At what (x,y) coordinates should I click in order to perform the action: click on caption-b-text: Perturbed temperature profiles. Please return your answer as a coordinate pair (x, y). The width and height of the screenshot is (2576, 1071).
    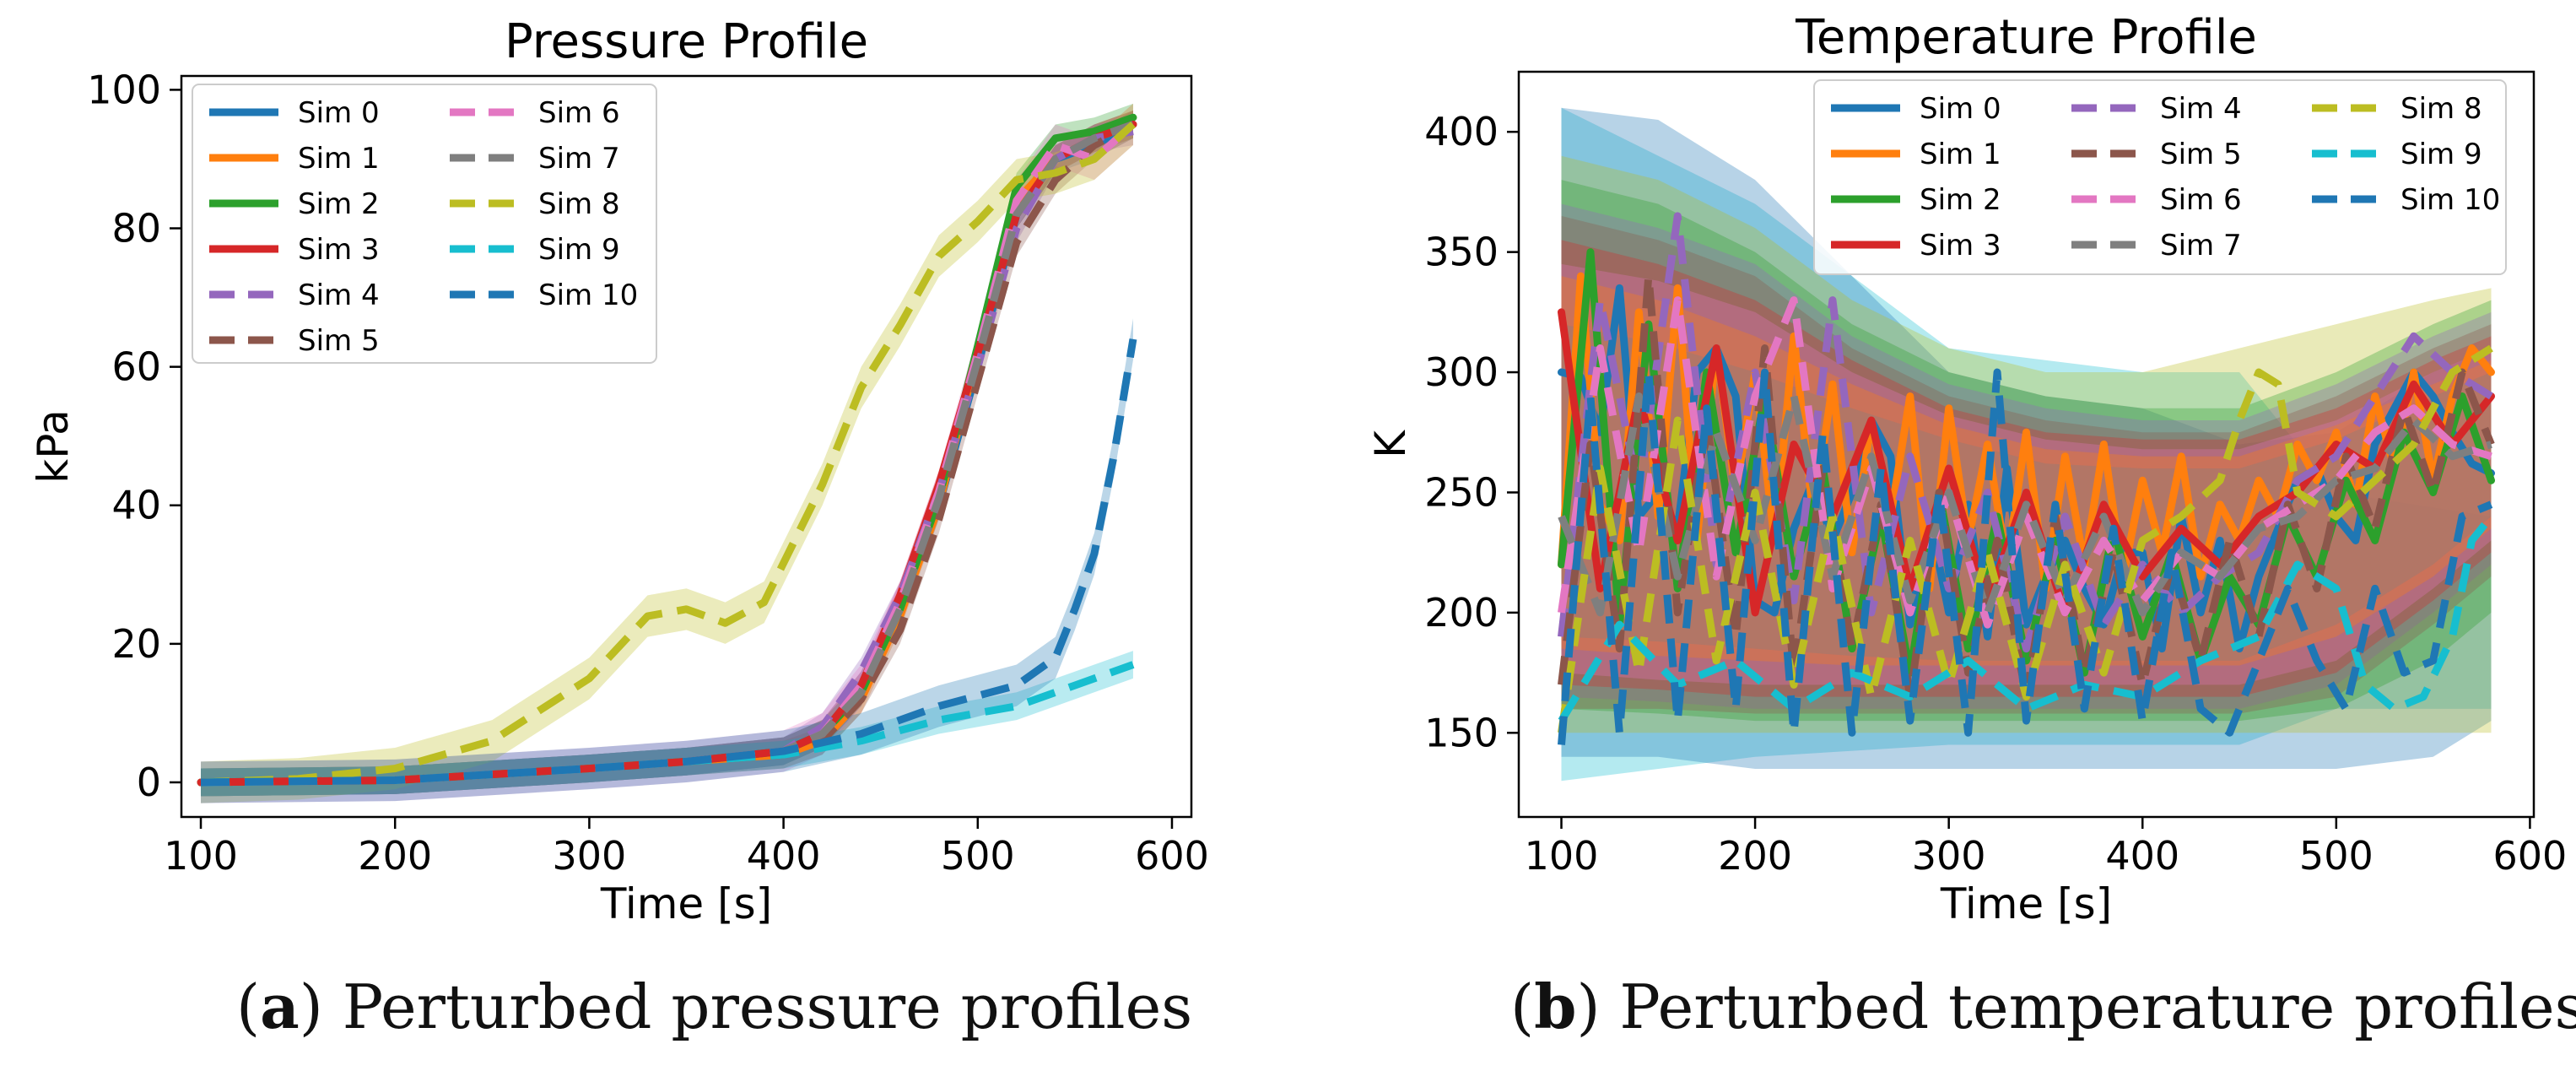
    Looking at the image, I should click on (2097, 1006).